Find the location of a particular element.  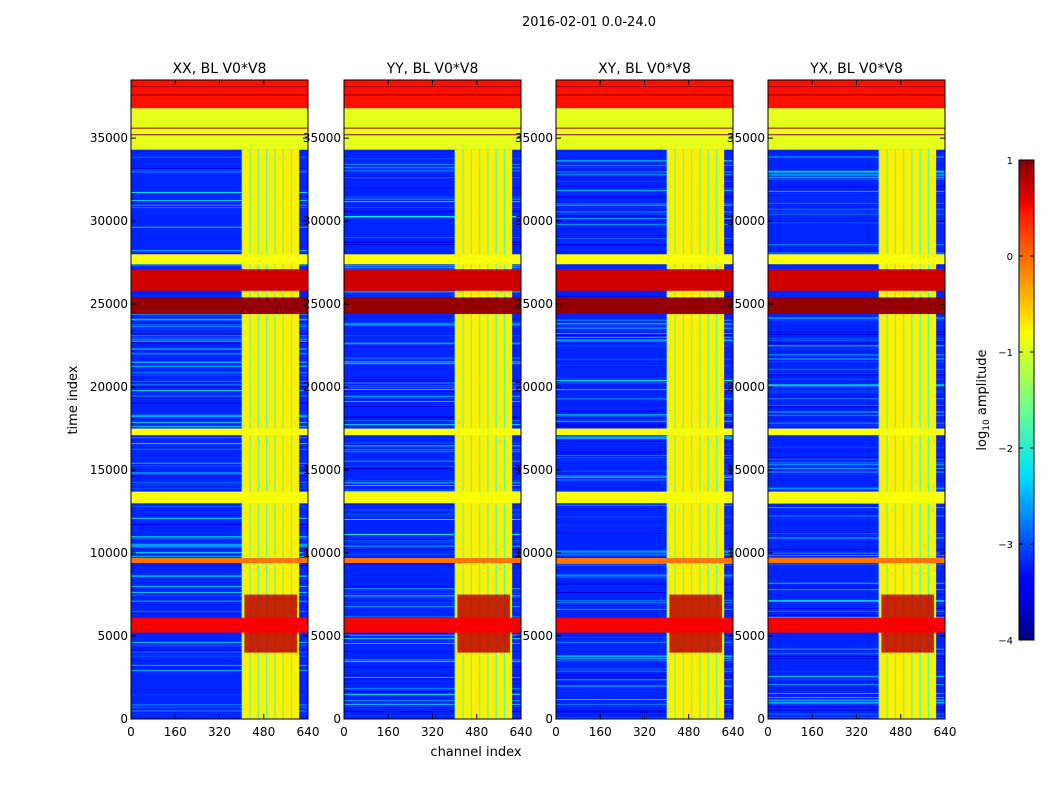

colorbar-tick-label: −3 is located at coordinates (1005, 545).